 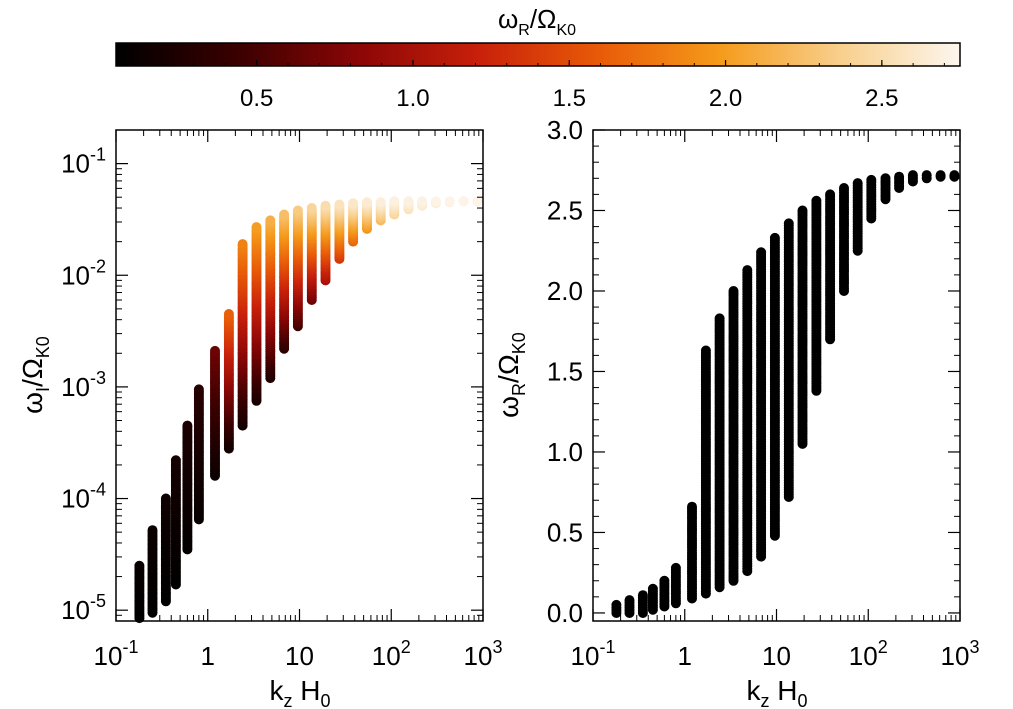 What do you see at coordinates (565, 532) in the screenshot?
I see `y-tick-label: 0.5` at bounding box center [565, 532].